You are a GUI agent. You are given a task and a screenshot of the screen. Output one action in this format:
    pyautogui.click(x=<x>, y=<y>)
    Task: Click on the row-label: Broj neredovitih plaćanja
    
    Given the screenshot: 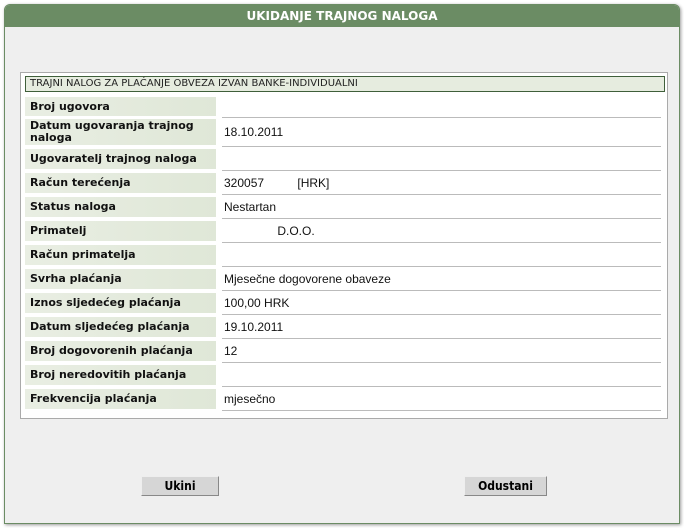 What is the action you would take?
    pyautogui.click(x=120, y=375)
    